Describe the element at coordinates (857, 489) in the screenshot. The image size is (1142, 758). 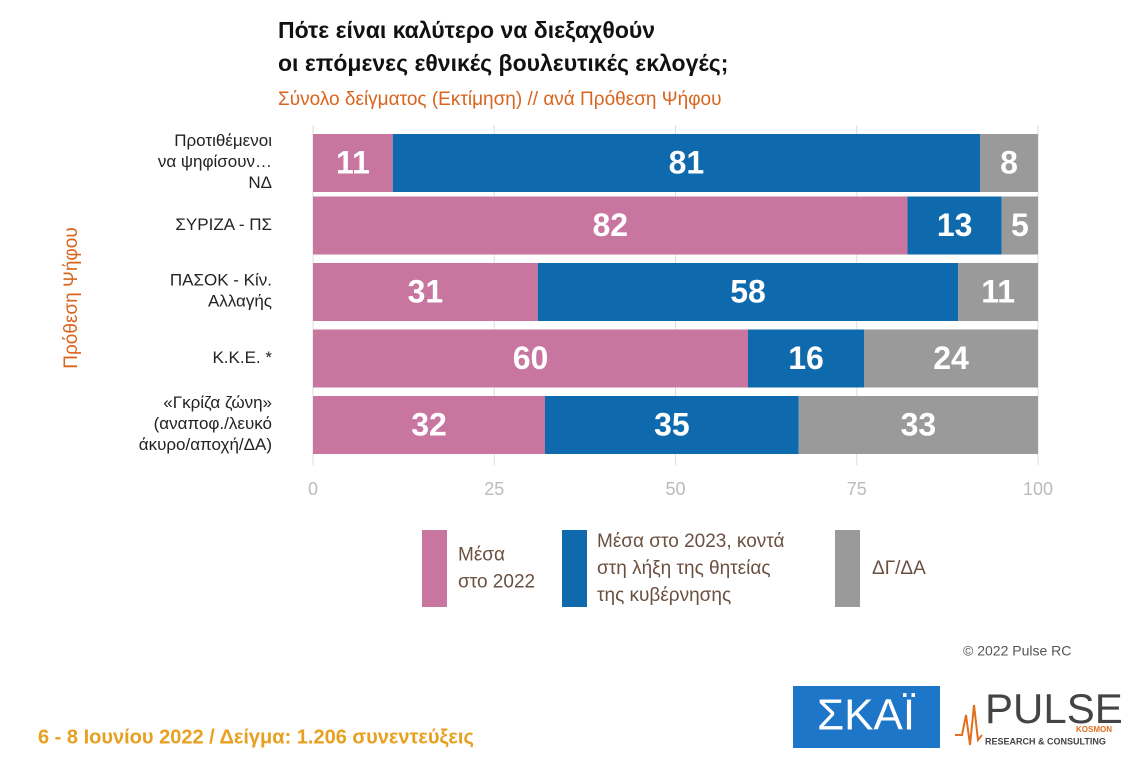
I see `x-tick-label: 75` at that location.